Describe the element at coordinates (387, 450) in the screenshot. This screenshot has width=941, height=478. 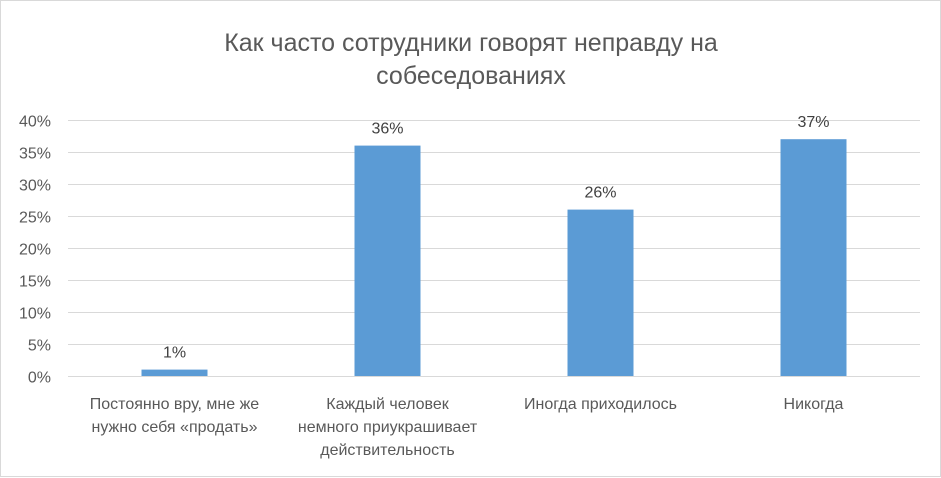
I see `category-label-line: действительность` at that location.